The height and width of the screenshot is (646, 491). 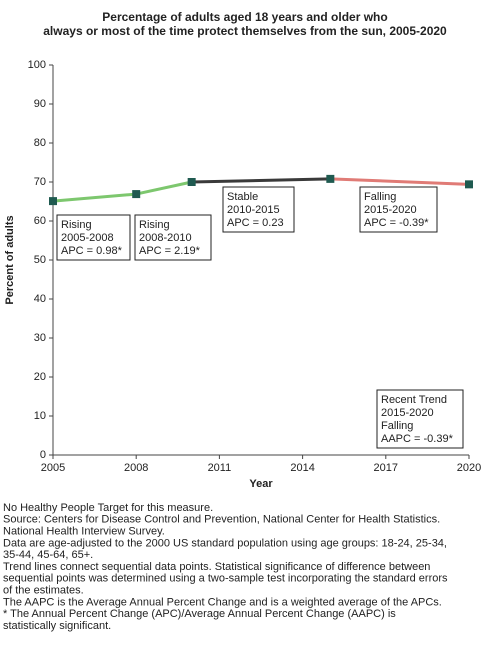 I want to click on x-tick-label: 2005, so click(x=53, y=468).